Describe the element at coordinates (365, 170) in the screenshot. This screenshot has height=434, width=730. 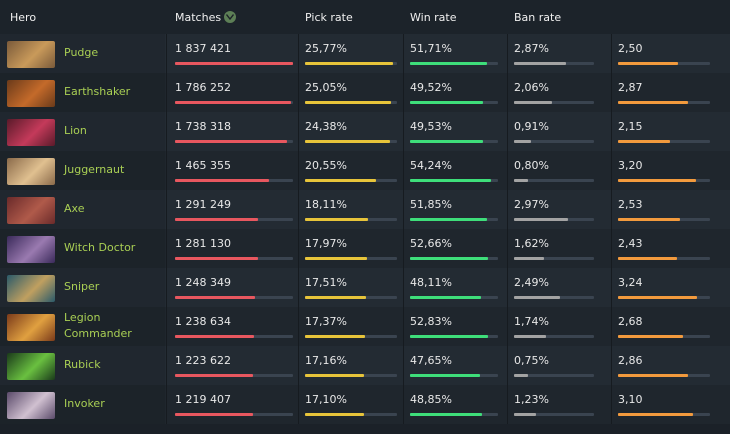
I see `table-row: Juggernaut 1 465 355 20,55% 54,24% 0,80% 3,20` at that location.